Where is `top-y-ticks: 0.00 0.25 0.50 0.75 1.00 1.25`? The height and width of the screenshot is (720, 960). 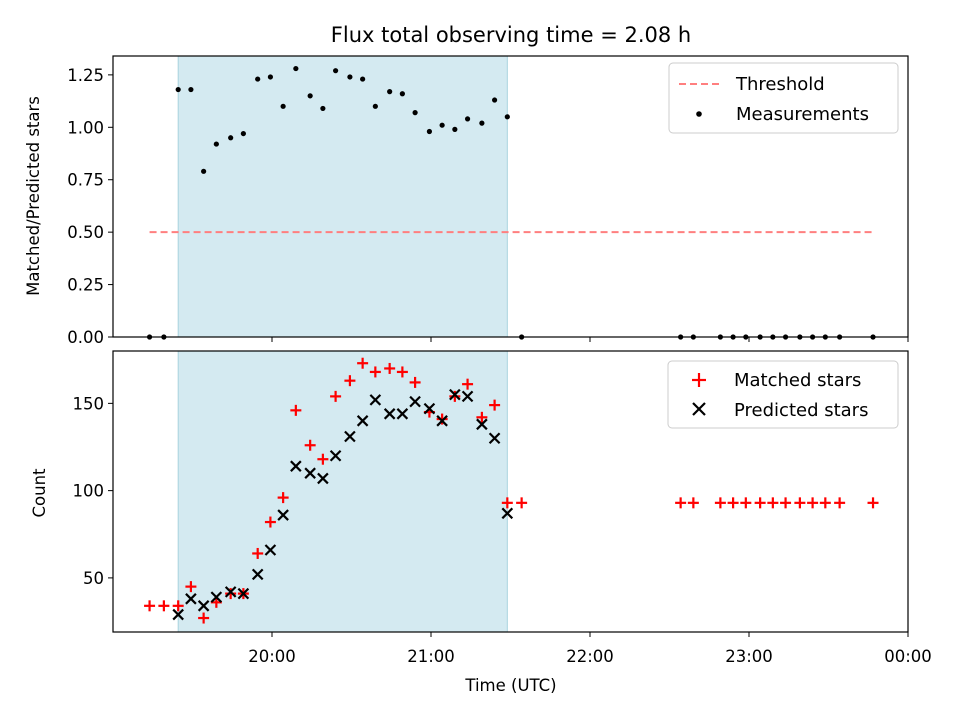 top-y-ticks: 0.00 0.25 0.50 0.75 1.00 1.25 is located at coordinates (90, 206).